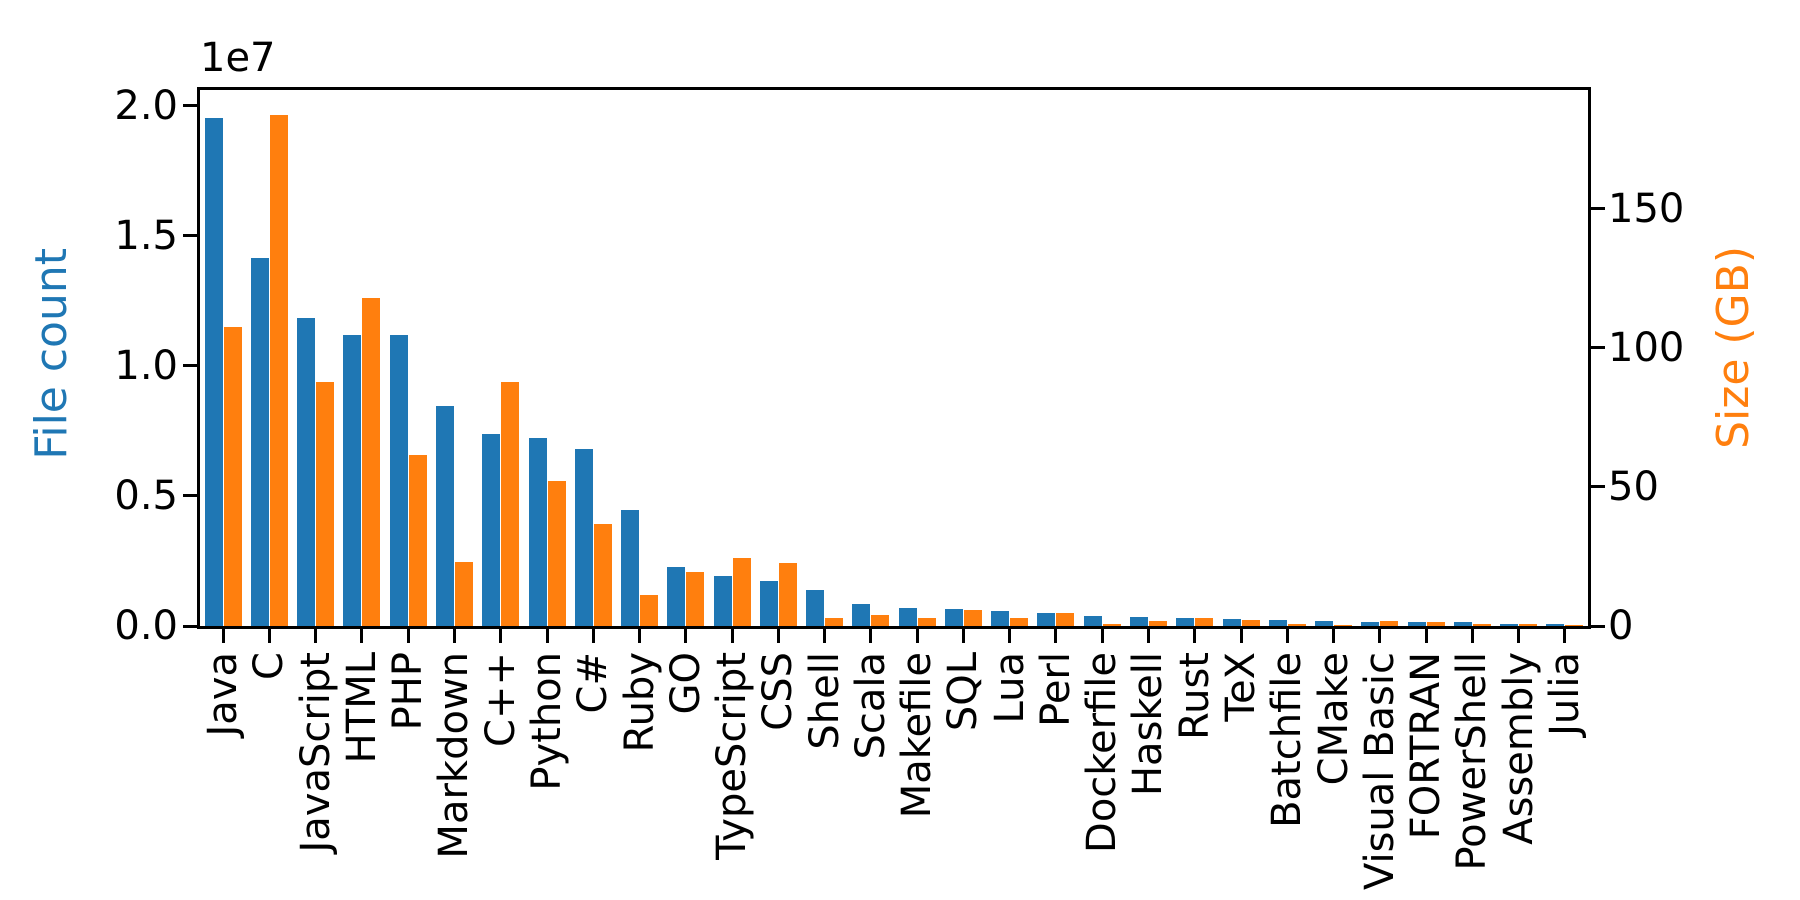 The image size is (1800, 900). I want to click on bar-file-count-lua, so click(1000, 618).